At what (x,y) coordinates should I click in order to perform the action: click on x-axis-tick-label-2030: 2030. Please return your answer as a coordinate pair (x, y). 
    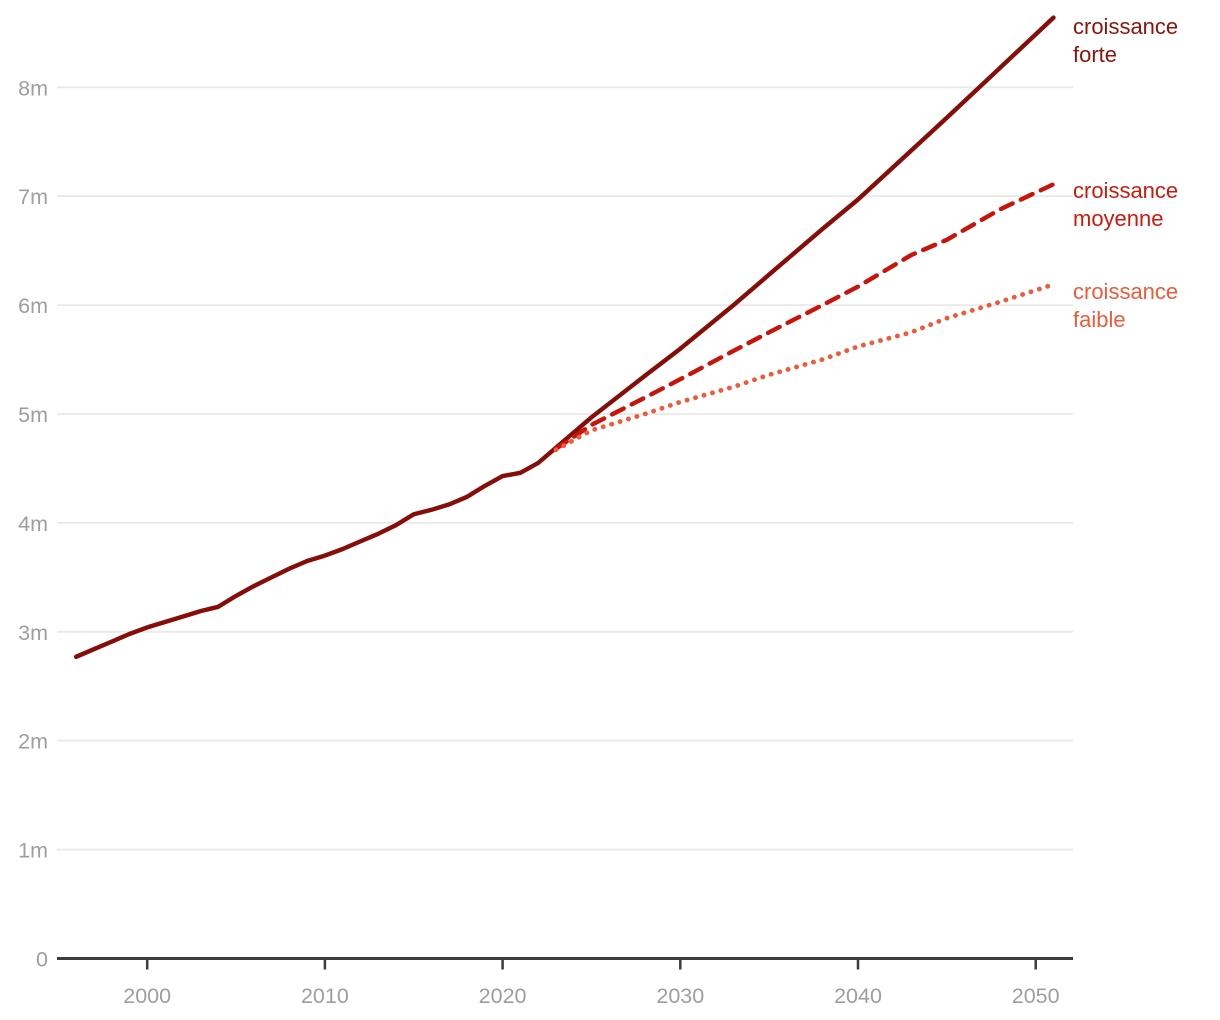
    Looking at the image, I should click on (680, 996).